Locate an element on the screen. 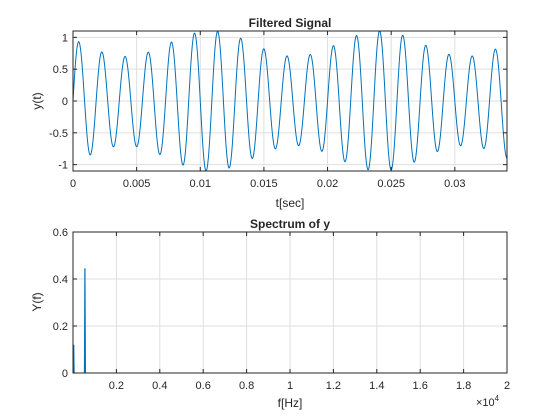 The height and width of the screenshot is (420, 560). spectrum-y-tick-label: 0.2 is located at coordinates (60, 327).